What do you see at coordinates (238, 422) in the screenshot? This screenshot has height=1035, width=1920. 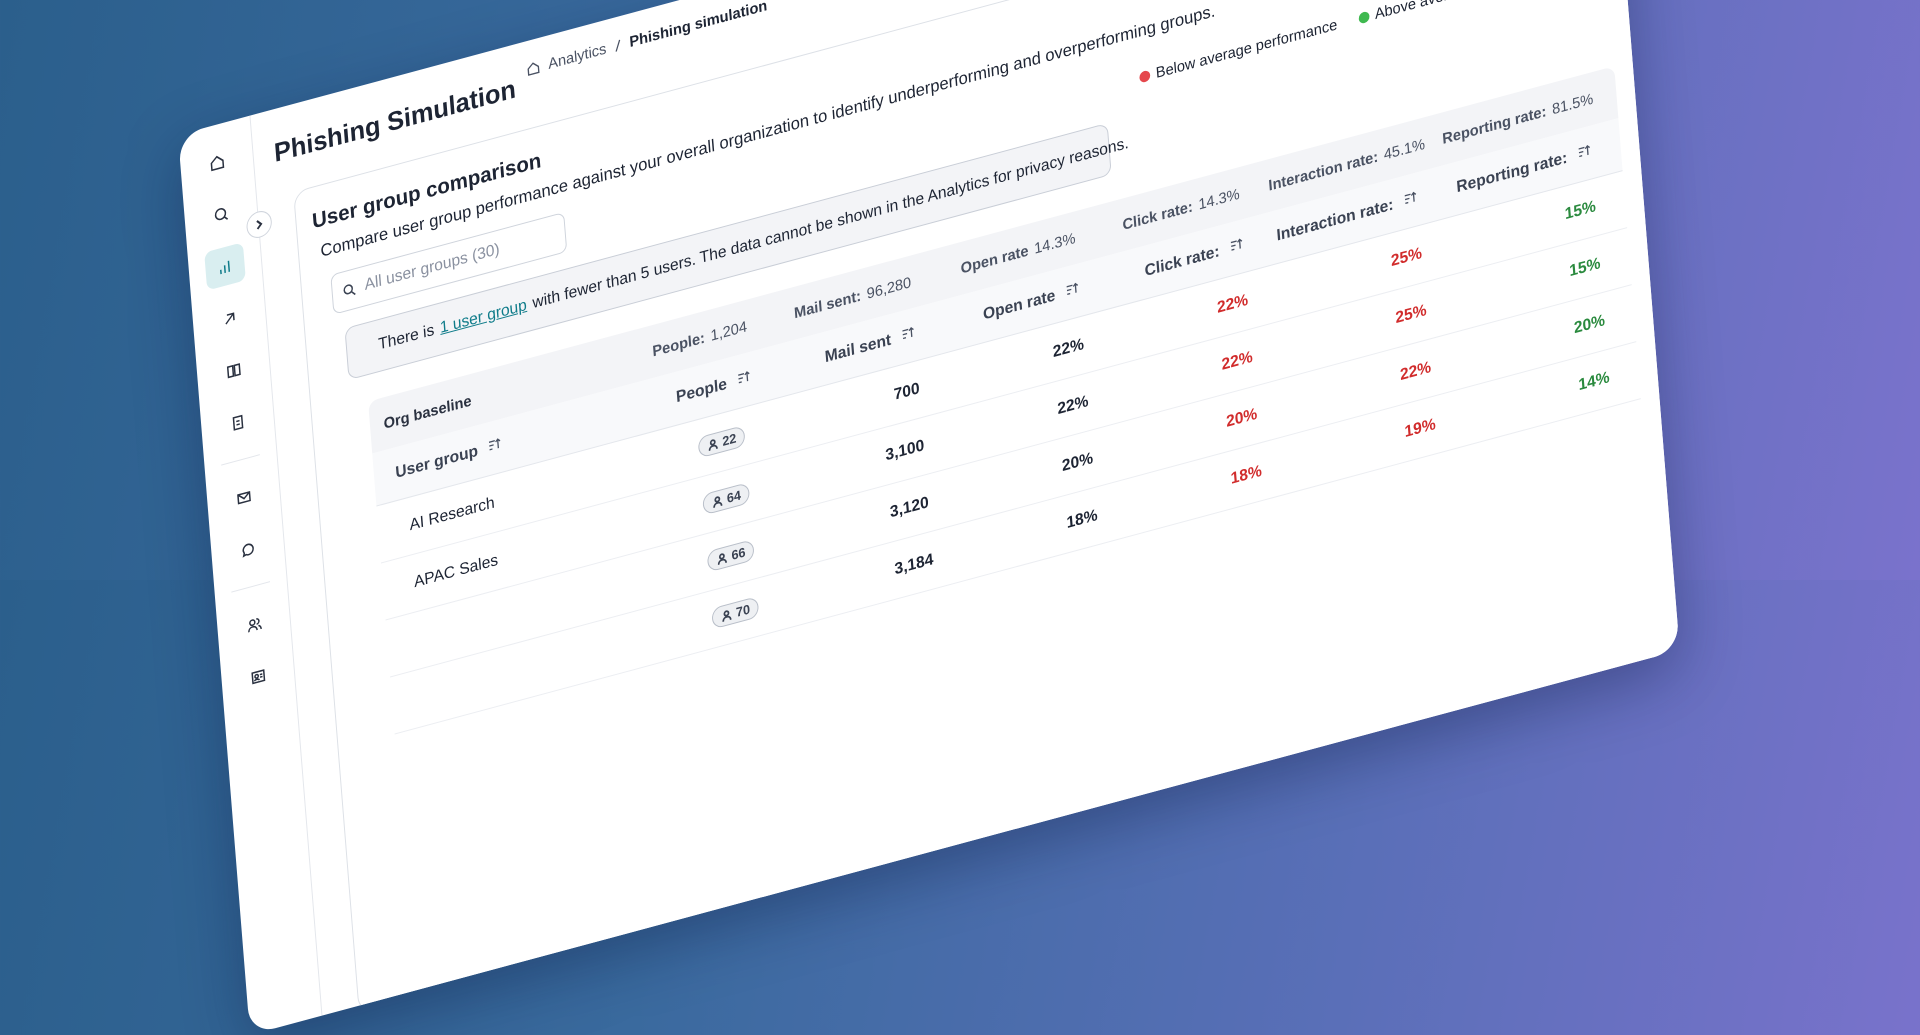 I see `nav-reports` at bounding box center [238, 422].